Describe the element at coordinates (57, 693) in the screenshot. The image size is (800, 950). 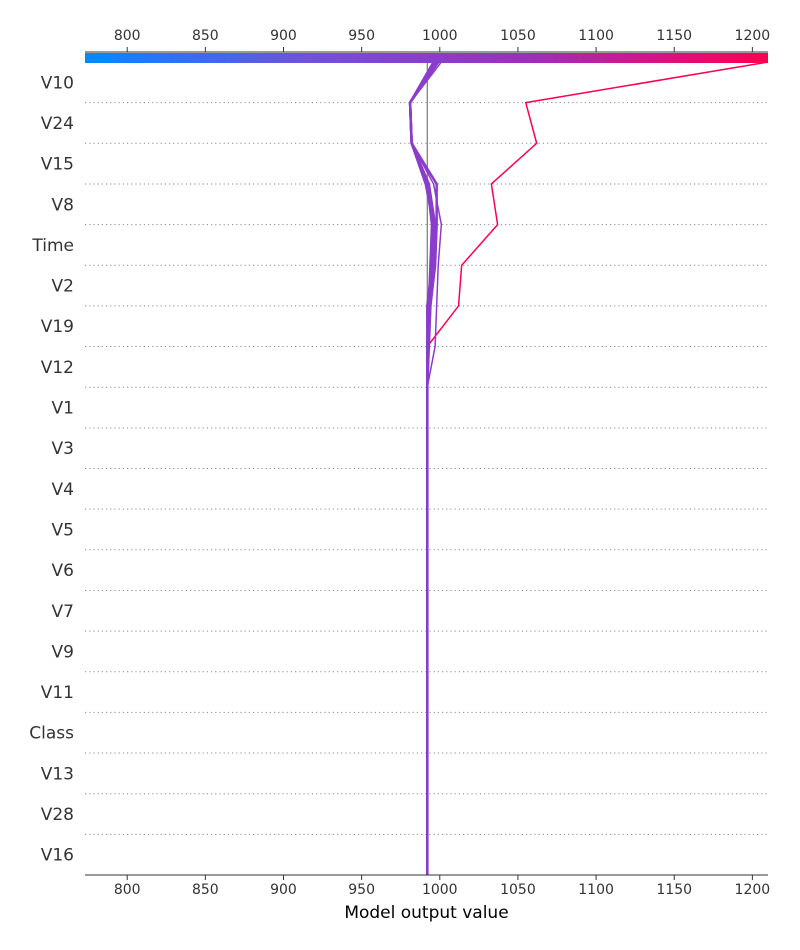
I see `feature-label: V11` at that location.